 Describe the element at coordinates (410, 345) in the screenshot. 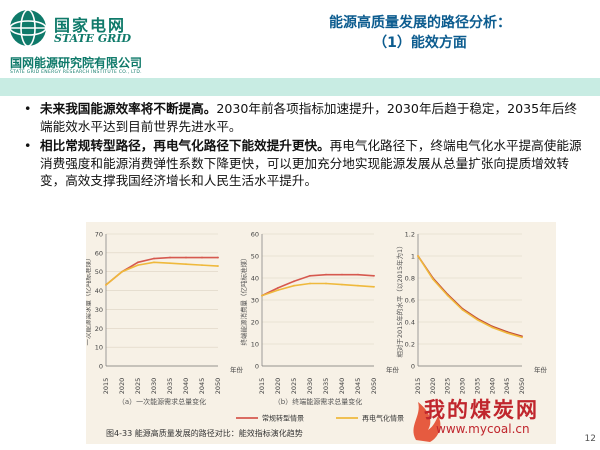

I see `y-tick-label: 0.2` at that location.